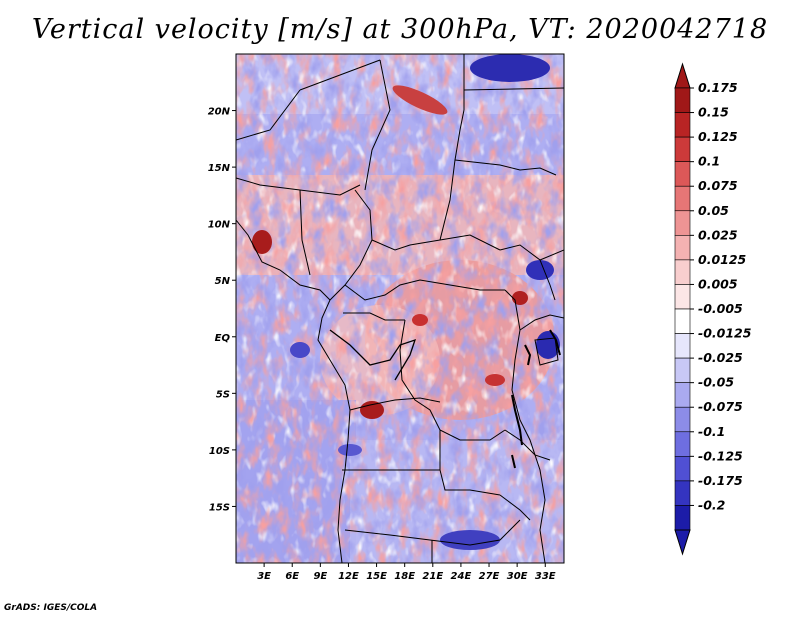 The image size is (800, 618). I want to click on lat-tick-label: 20N, so click(219, 112).